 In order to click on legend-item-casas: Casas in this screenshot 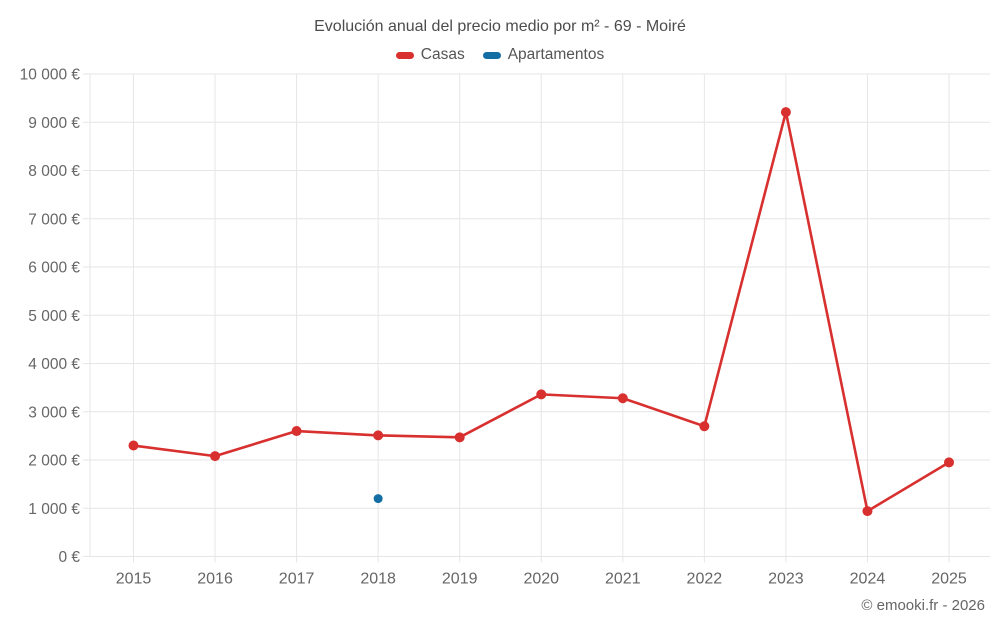, I will do `click(430, 55)`.